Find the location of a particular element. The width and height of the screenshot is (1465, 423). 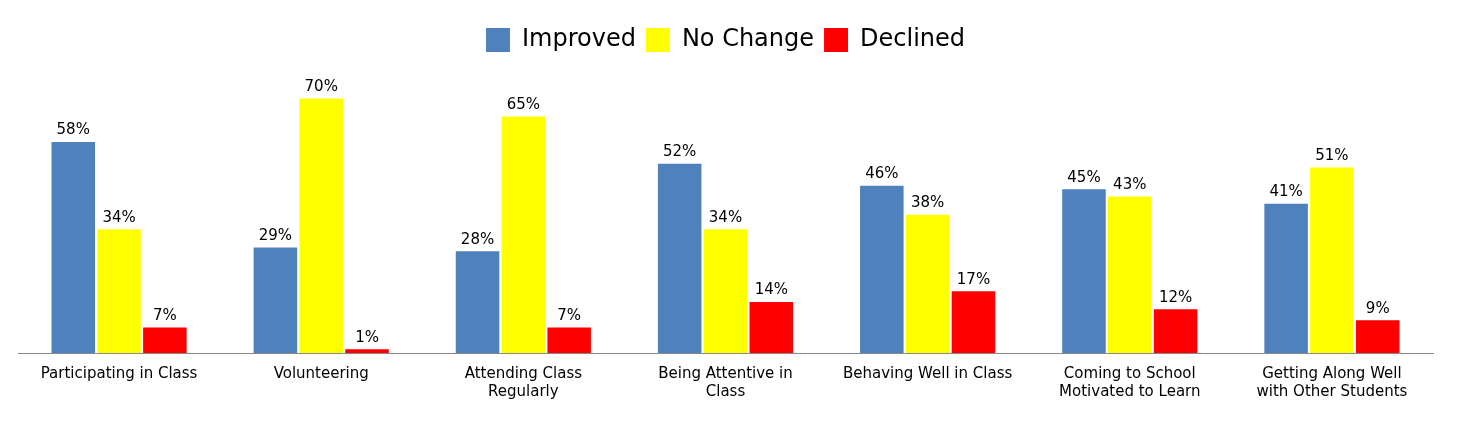

x-tick-label: Attending Class Regularly is located at coordinates (523, 381).